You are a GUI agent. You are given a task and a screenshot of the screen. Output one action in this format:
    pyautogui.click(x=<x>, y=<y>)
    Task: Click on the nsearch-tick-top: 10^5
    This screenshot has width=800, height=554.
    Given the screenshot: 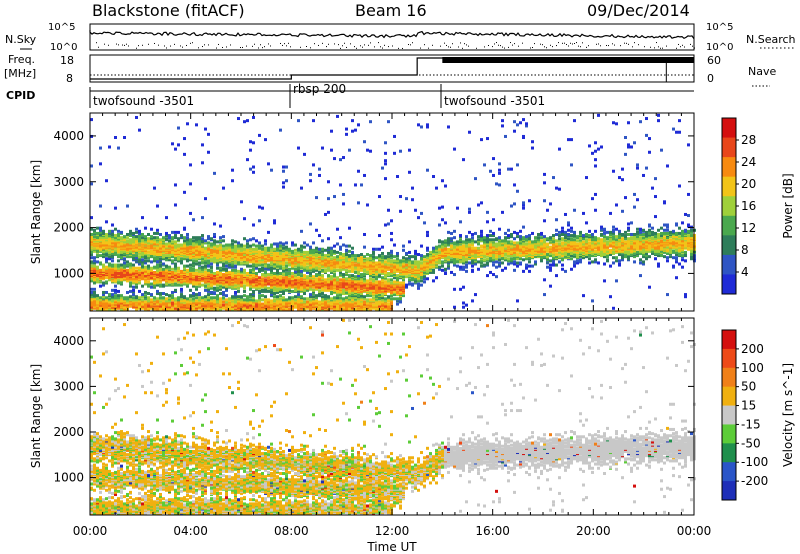 What is the action you would take?
    pyautogui.click(x=719, y=27)
    